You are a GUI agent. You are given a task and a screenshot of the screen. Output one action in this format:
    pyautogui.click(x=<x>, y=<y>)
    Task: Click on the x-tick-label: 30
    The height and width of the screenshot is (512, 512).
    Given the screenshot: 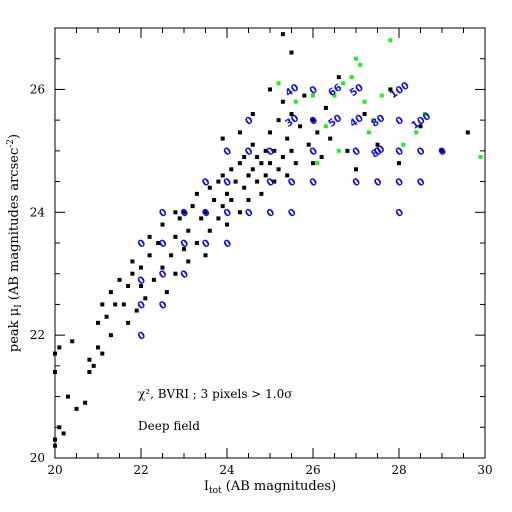 What is the action you would take?
    pyautogui.click(x=484, y=470)
    